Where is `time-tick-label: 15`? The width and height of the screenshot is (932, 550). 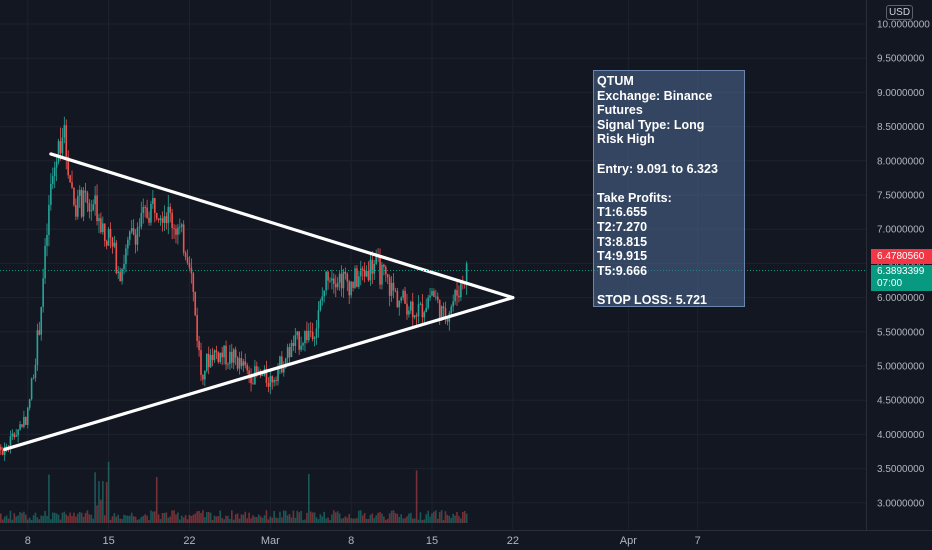
time-tick-label: 15 is located at coordinates (432, 541).